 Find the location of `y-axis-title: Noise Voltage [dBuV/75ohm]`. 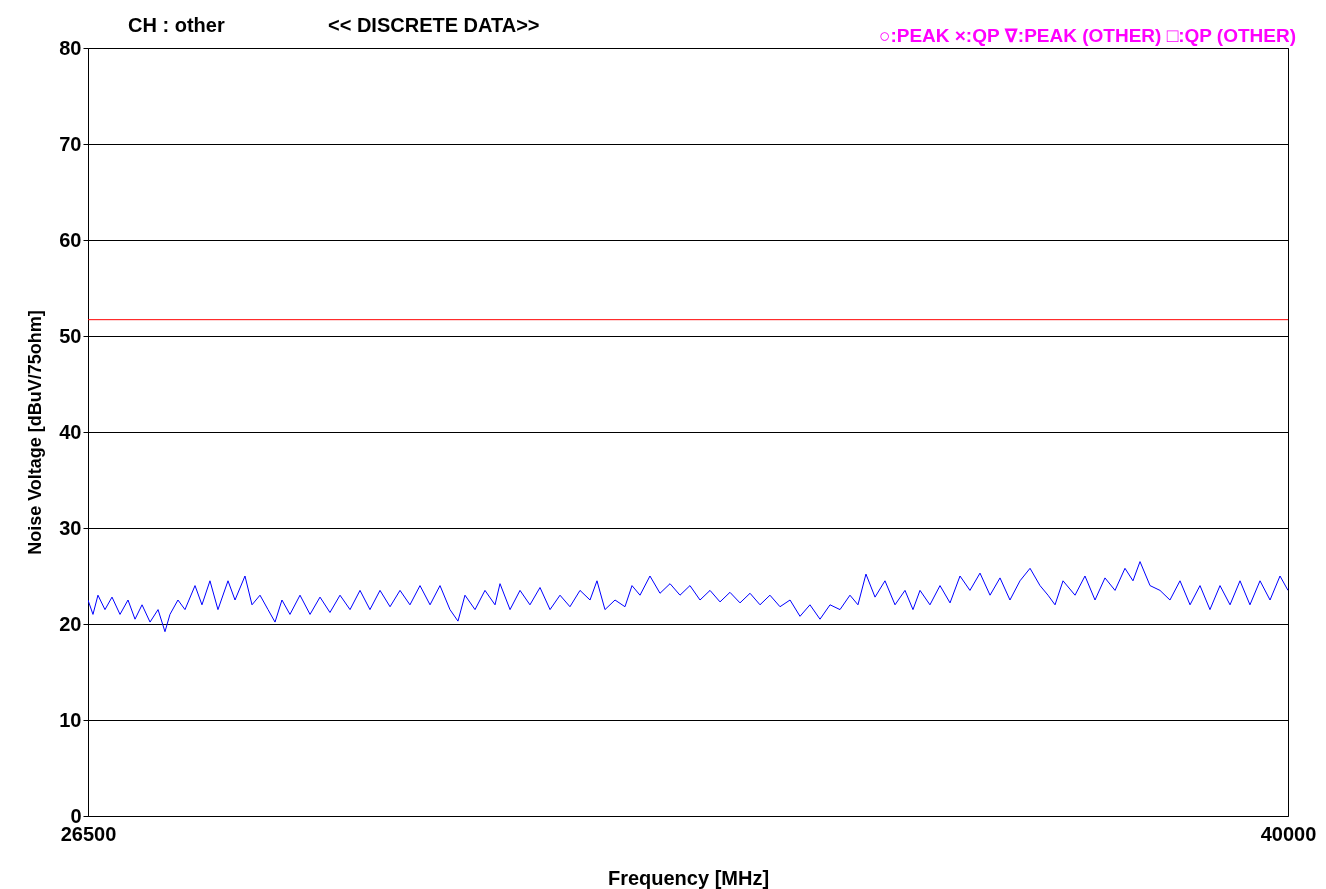

y-axis-title: Noise Voltage [dBuV/75ohm] is located at coordinates (35, 432).